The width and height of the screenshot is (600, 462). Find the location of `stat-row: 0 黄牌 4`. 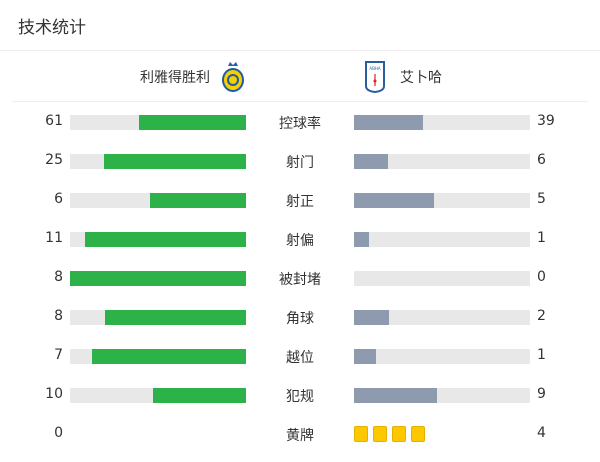

stat-row: 0 黄牌 4 is located at coordinates (300, 434).